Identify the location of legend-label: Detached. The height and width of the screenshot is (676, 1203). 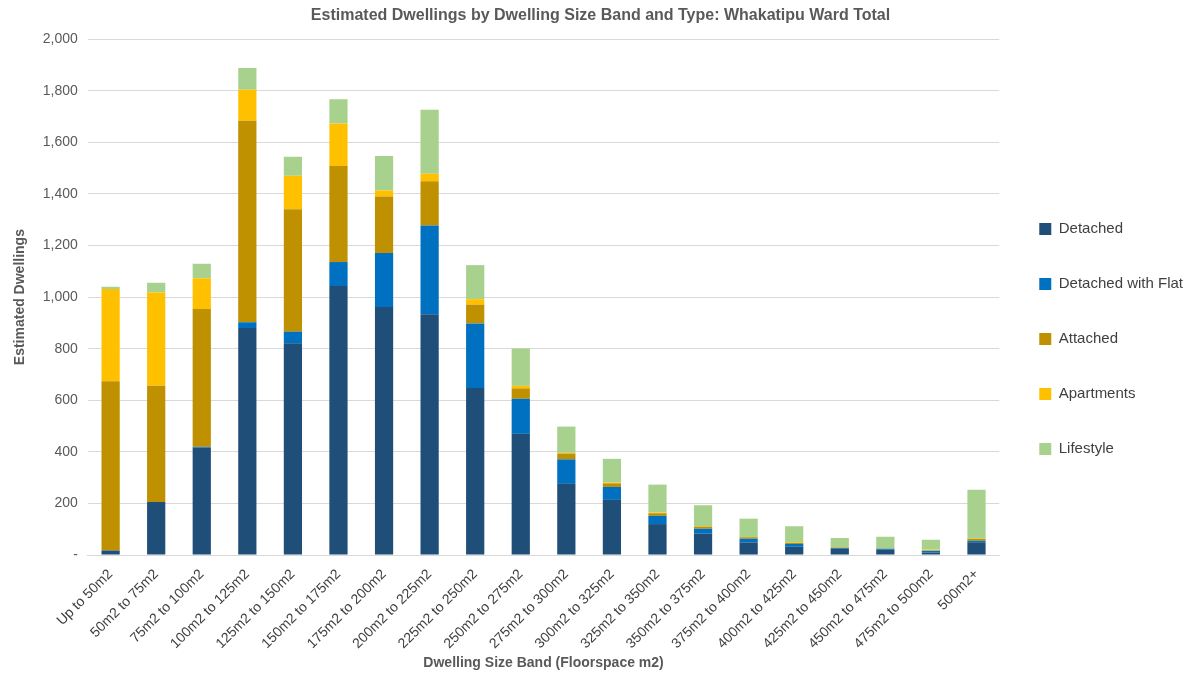
(1090, 228).